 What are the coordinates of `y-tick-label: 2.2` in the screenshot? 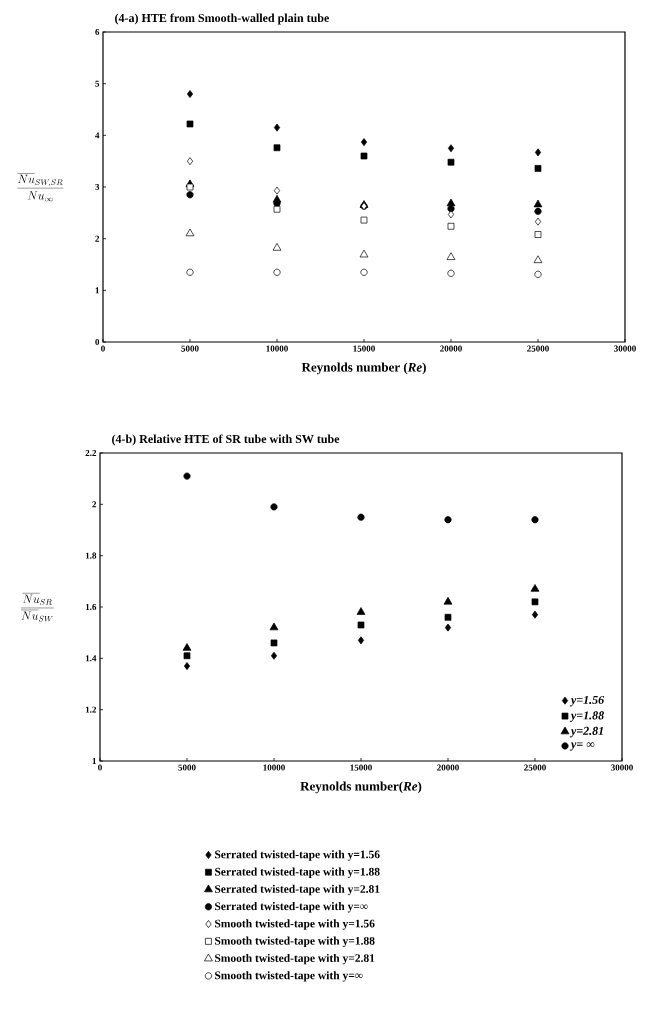 It's located at (91, 453).